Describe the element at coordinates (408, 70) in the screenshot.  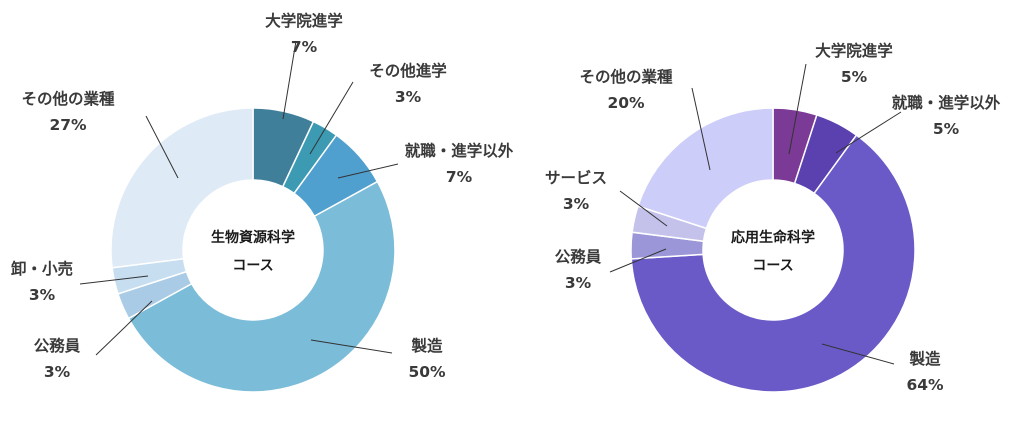
I see `slice-label: その他進学` at that location.